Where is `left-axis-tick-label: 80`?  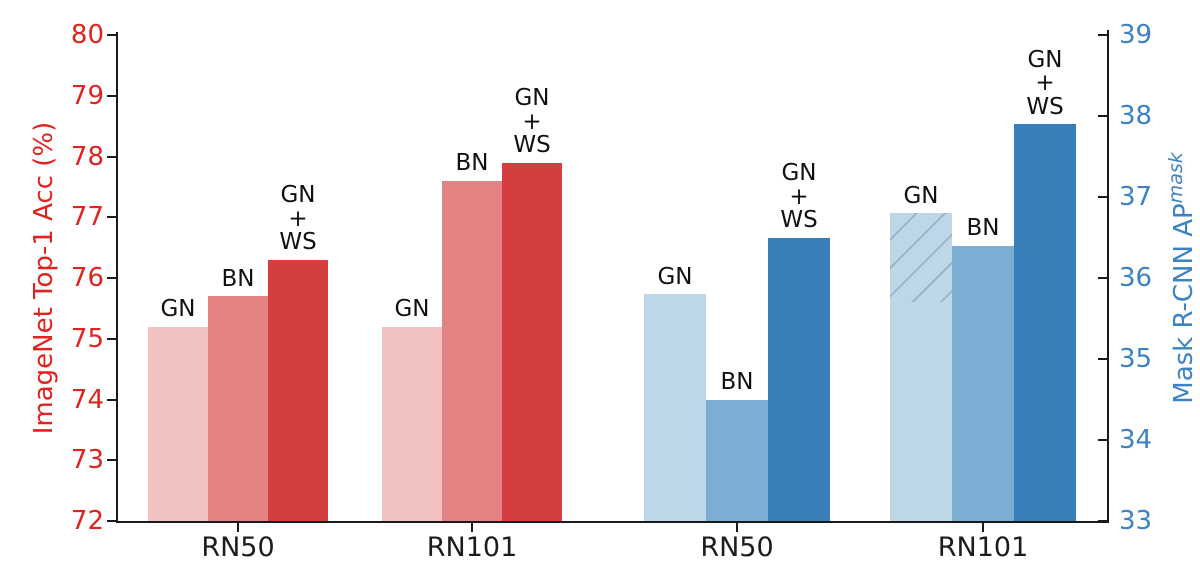 left-axis-tick-label: 80 is located at coordinates (87, 35).